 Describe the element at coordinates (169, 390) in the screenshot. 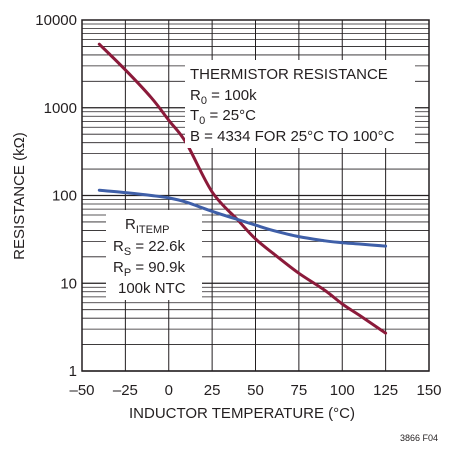

I see `x-tick-label: 0` at that location.